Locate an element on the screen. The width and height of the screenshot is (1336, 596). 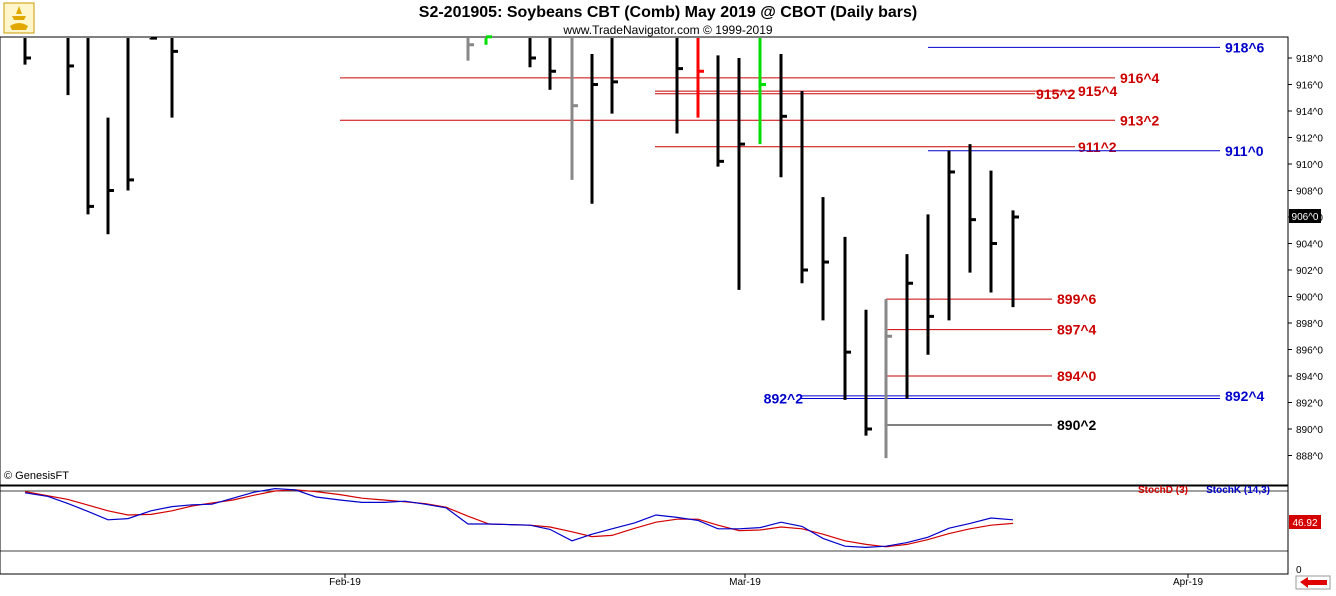
chart-subtitle: www.TradeNavigator.com © 1999-2019 is located at coordinates (667, 30).